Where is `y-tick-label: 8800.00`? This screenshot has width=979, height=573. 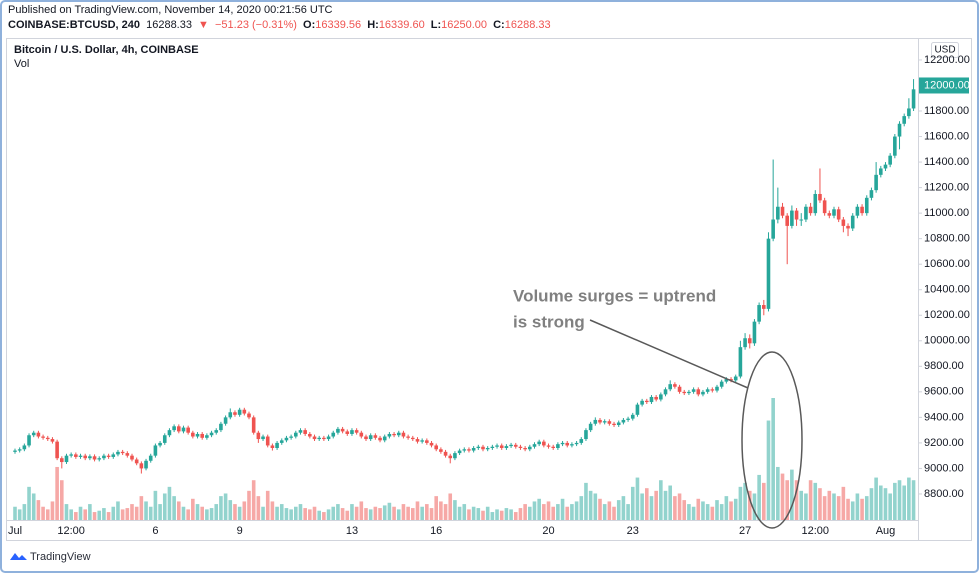 y-tick-label: 8800.00 is located at coordinates (944, 494).